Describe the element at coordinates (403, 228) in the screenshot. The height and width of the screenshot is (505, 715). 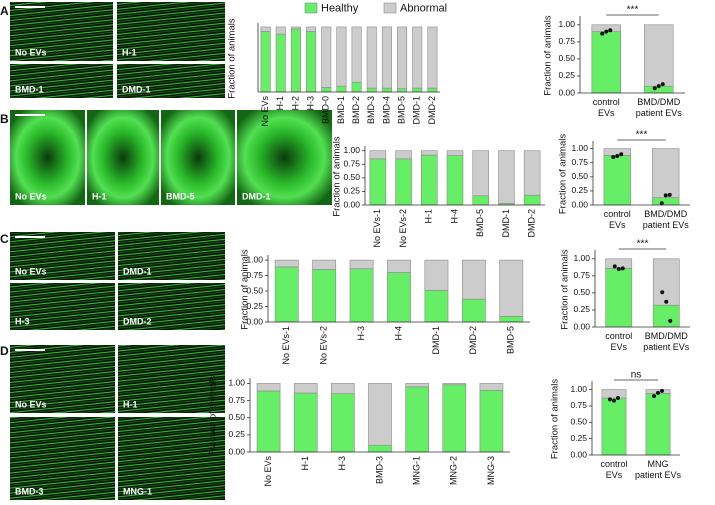
I see `x-tick-label: No EVs-2` at that location.